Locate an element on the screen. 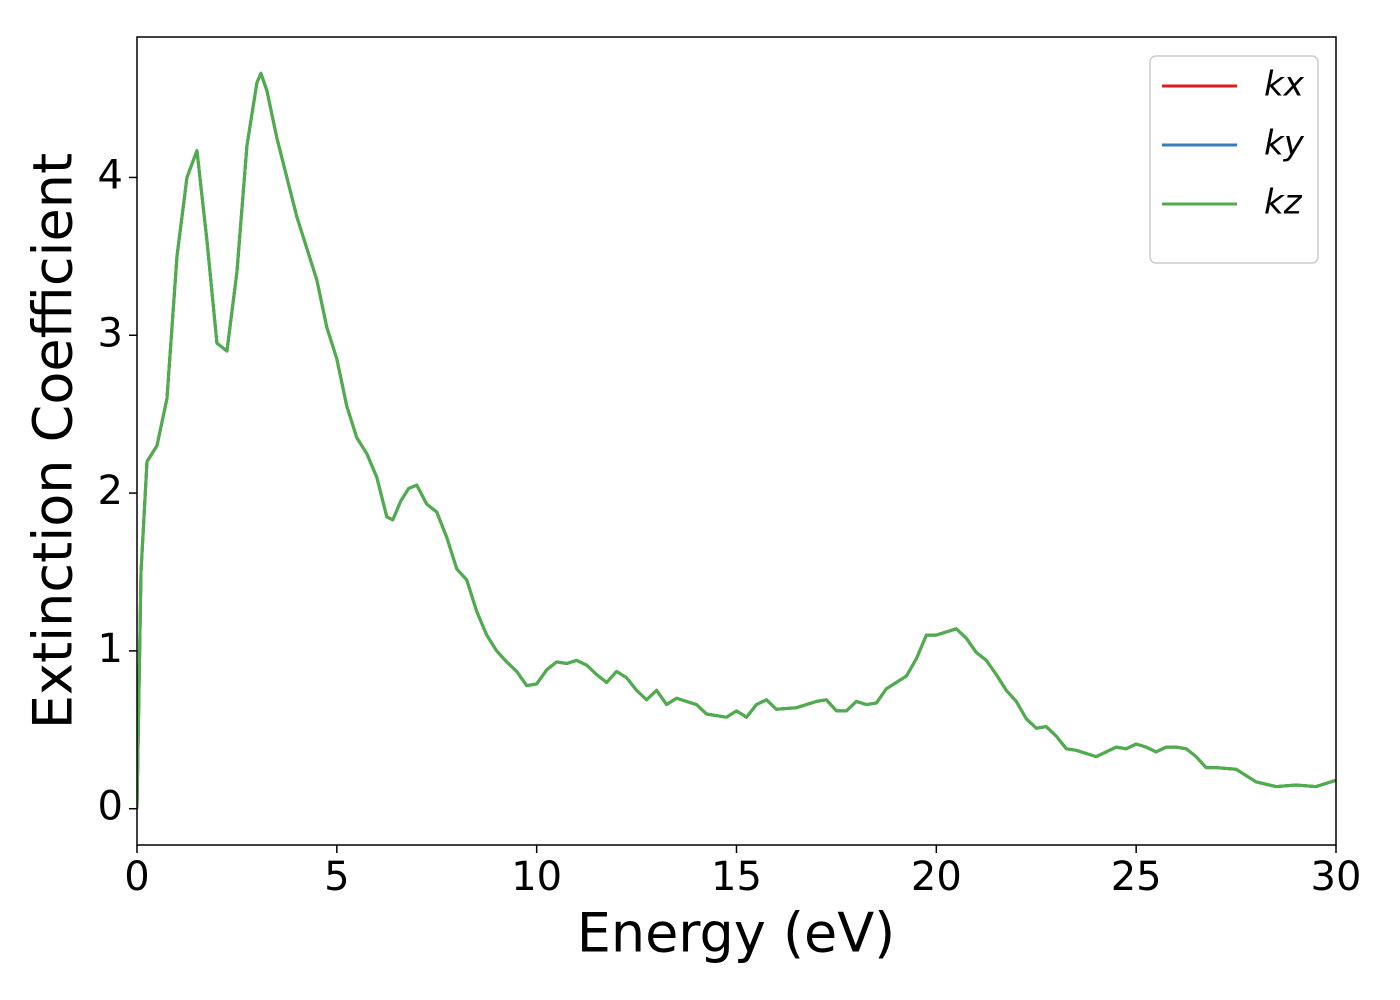 The height and width of the screenshot is (1000, 1400). x-axis-label: Energy (eV) is located at coordinates (736, 933).